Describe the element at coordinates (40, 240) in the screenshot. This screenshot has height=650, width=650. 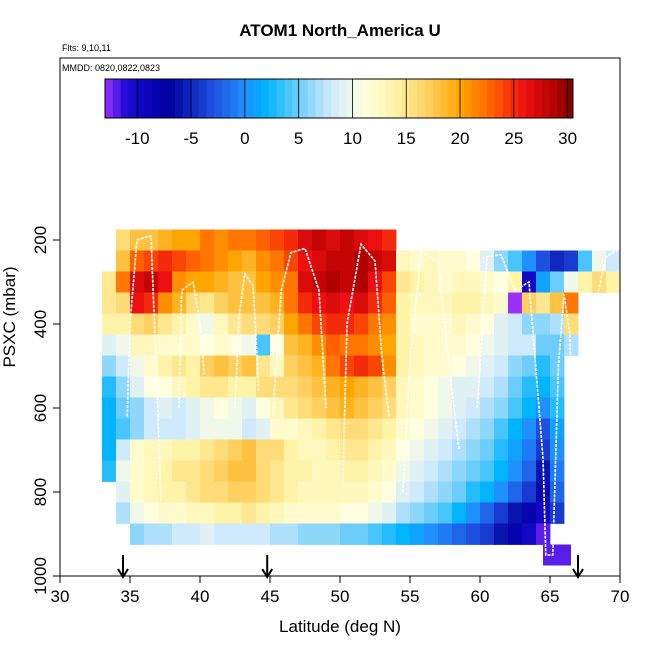
I see `y-tick-label: 200` at that location.